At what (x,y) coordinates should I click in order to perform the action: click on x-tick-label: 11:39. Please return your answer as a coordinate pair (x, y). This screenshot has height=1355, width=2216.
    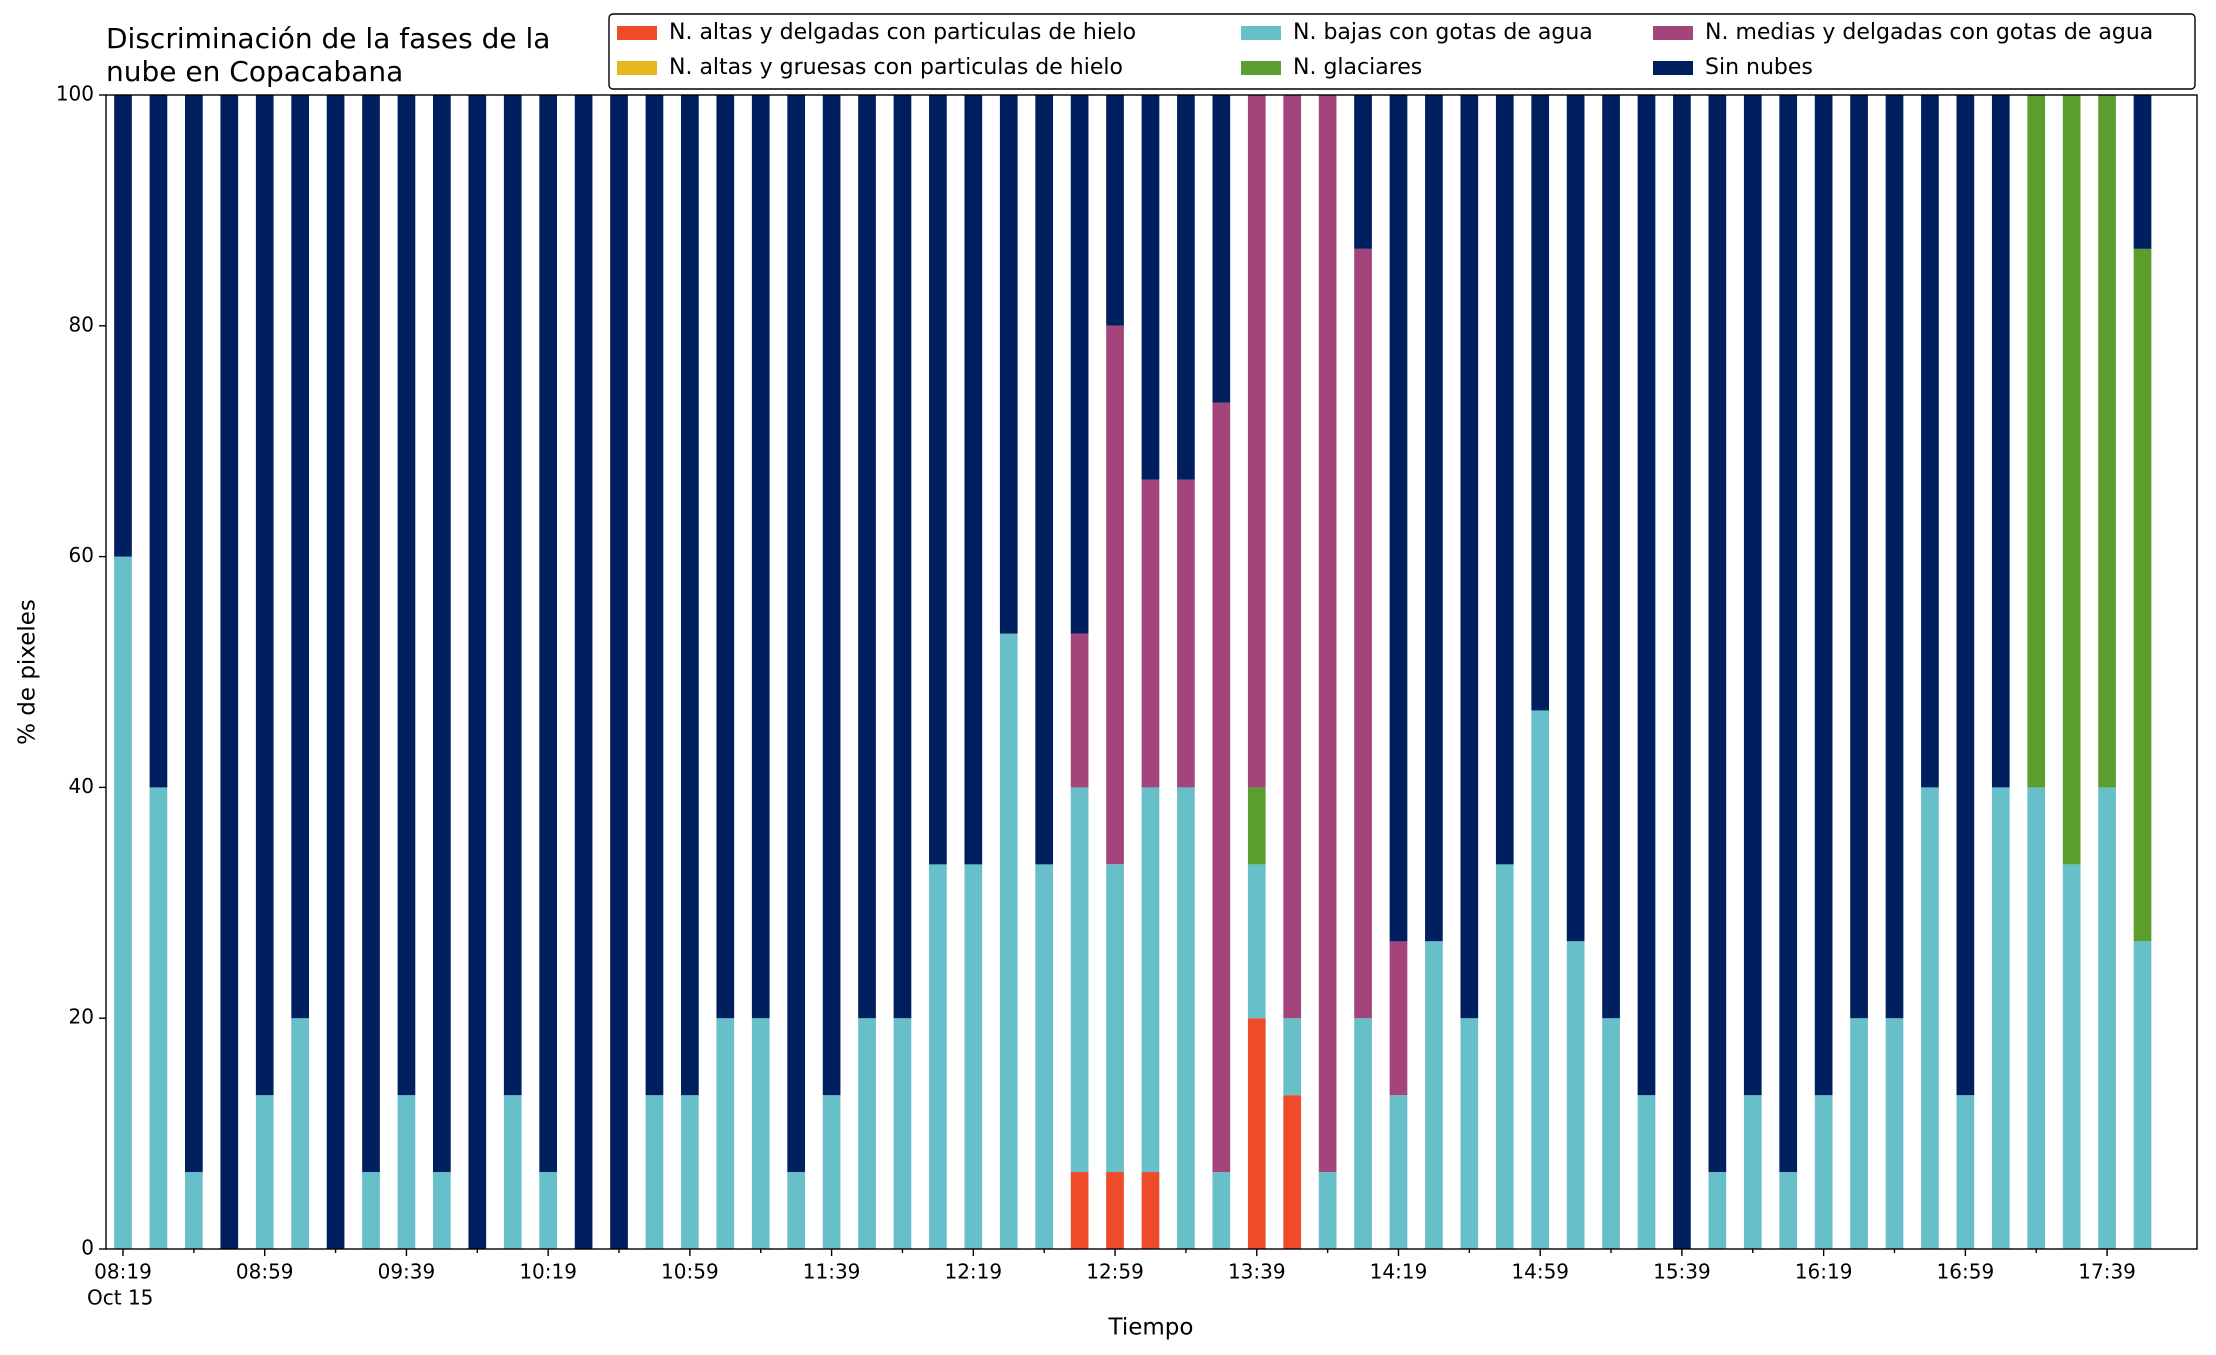
    Looking at the image, I should click on (832, 1272).